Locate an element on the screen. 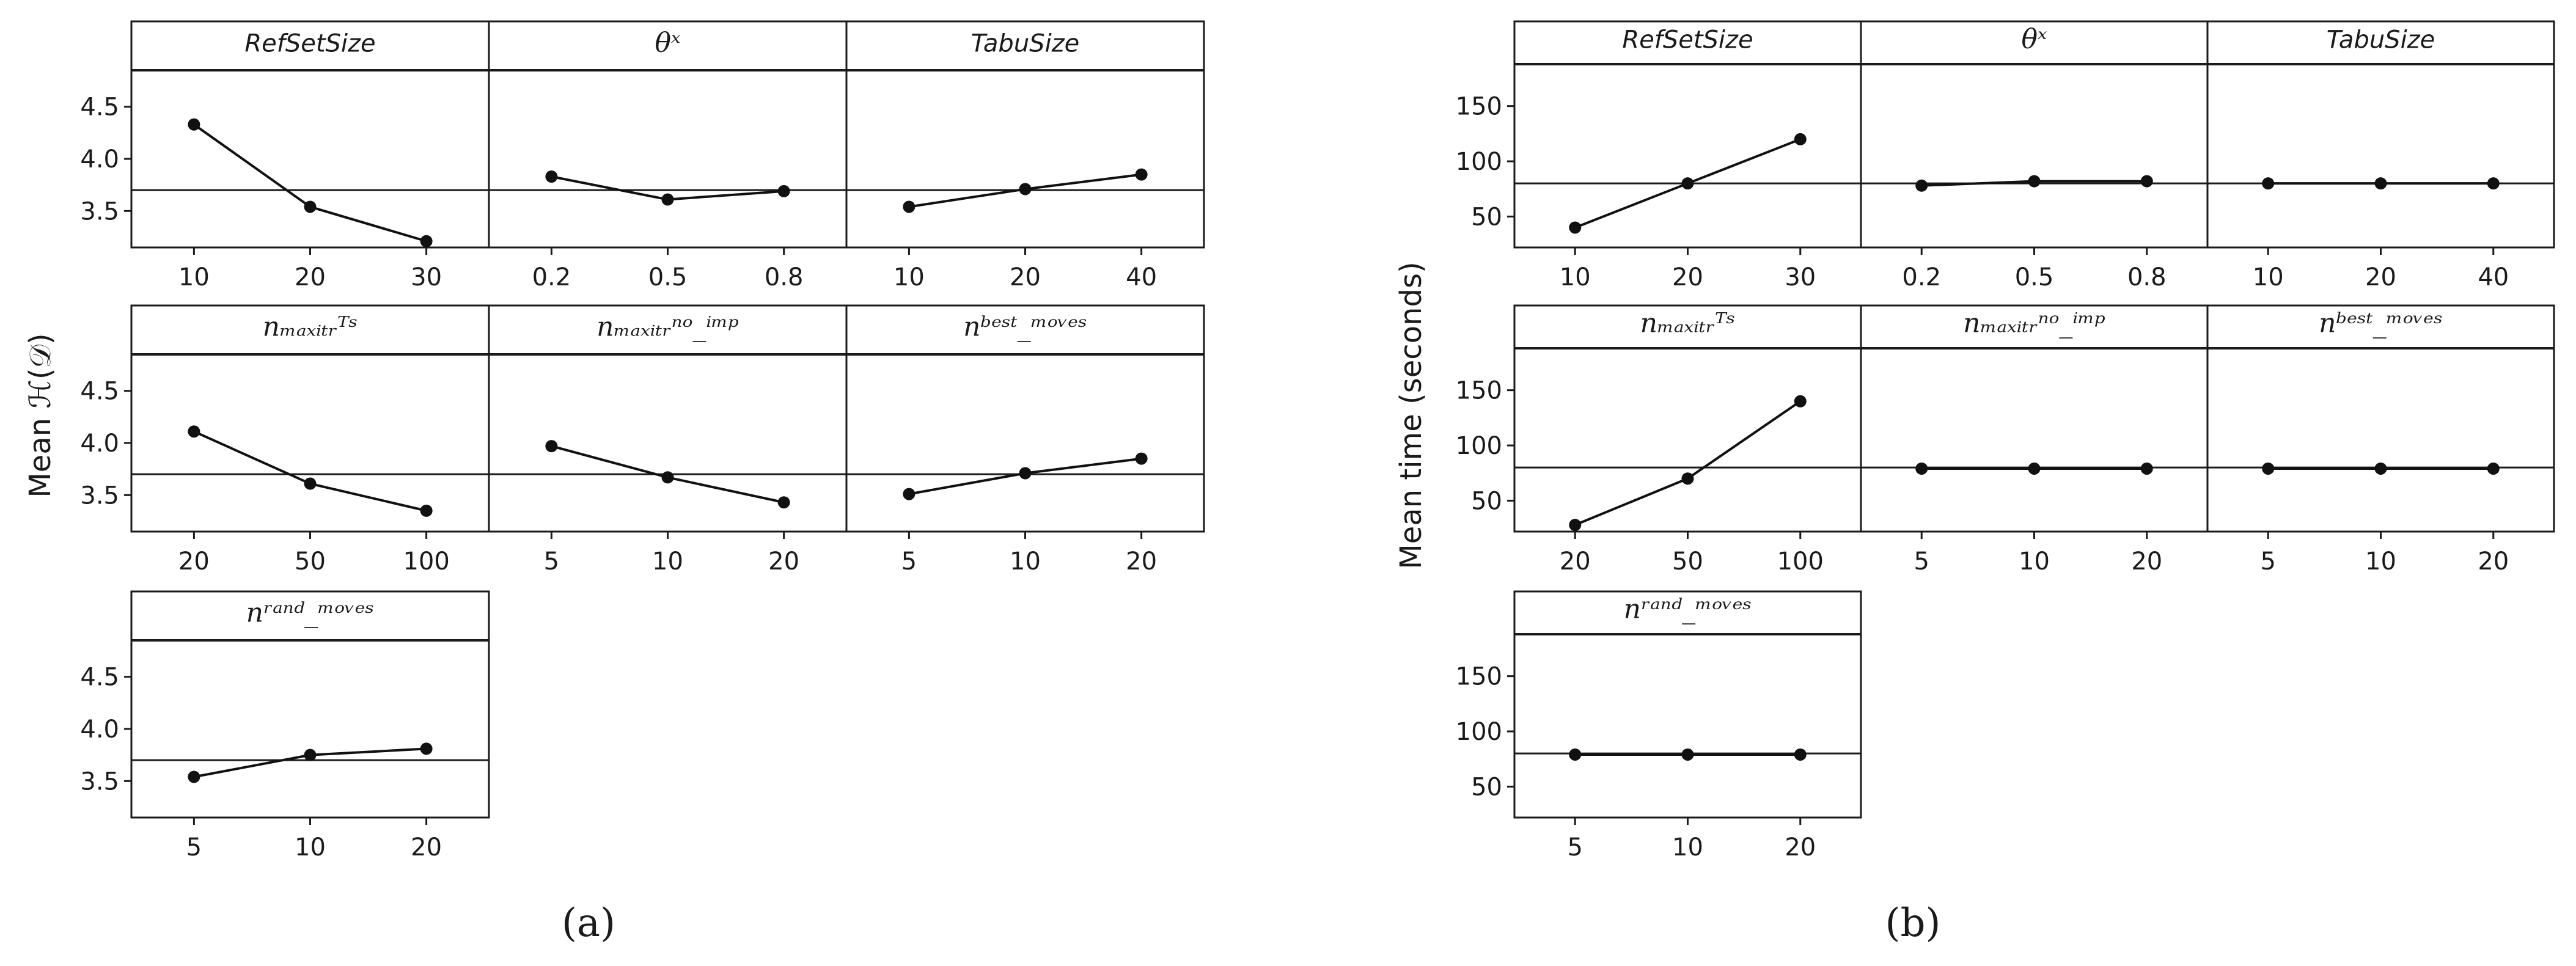  panel-a-1: RefSetSize 3.5 4.0 4.5 10 20 30 is located at coordinates (285, 155).